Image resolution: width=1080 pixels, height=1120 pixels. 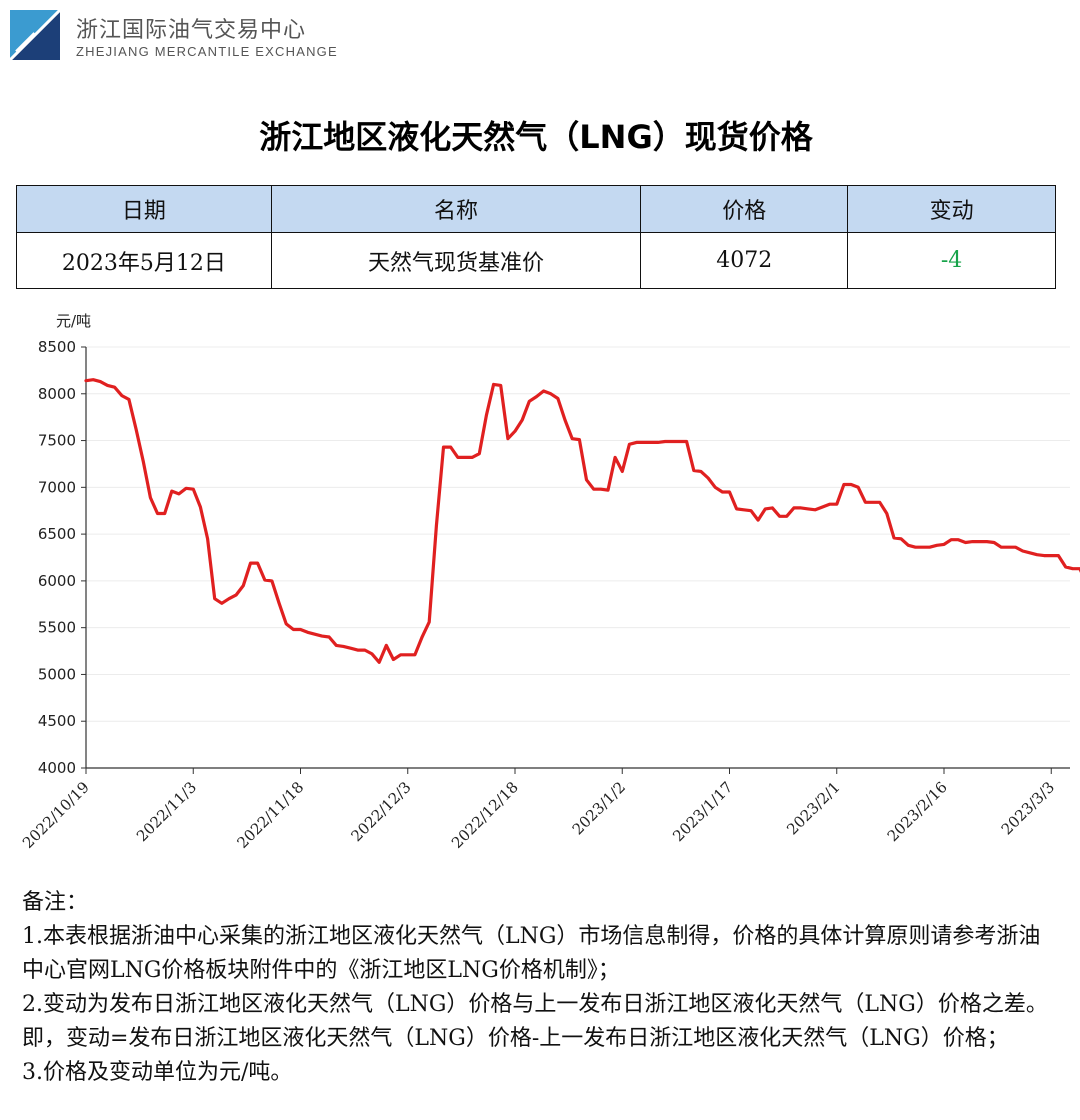 What do you see at coordinates (57, 628) in the screenshot?
I see `y-tick-label: 5500` at bounding box center [57, 628].